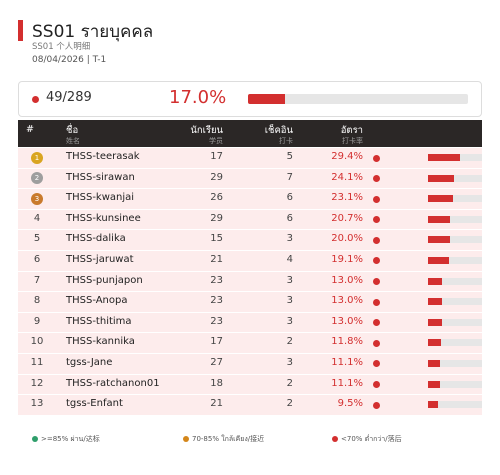 The width and height of the screenshot is (500, 475). Describe the element at coordinates (93, 32) in the screenshot. I see `page-title: SS01 รายบุคคล` at that location.